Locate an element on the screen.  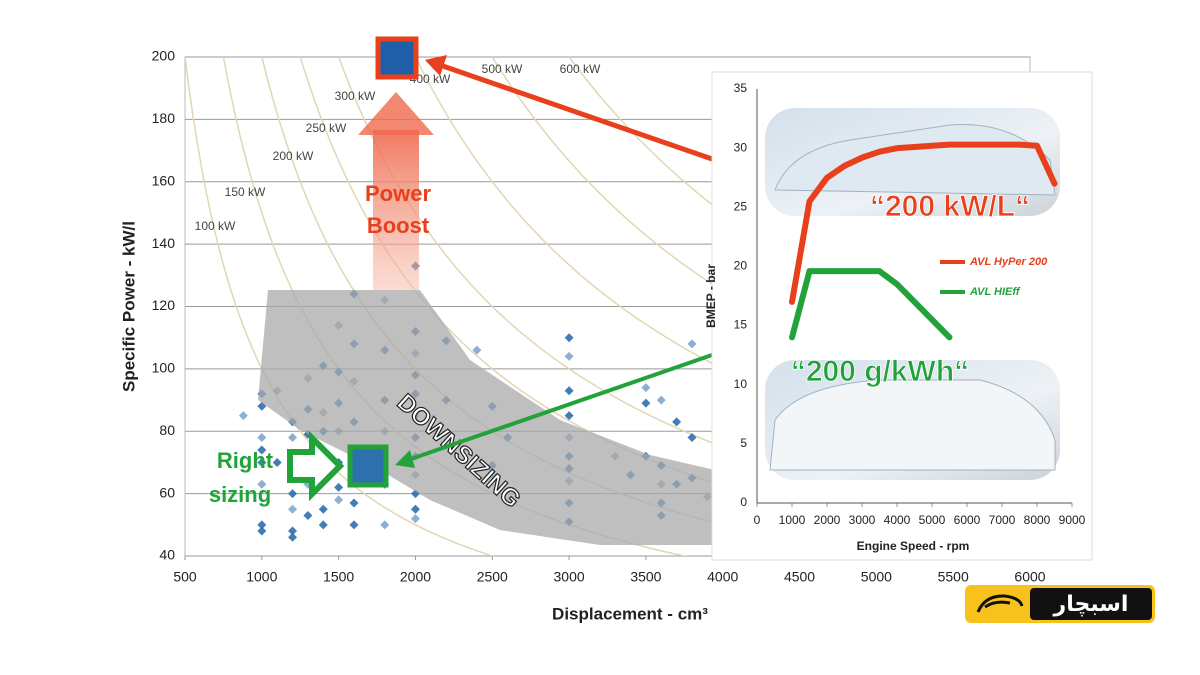
power-curve-label: 600 kW is located at coordinates (580, 69).